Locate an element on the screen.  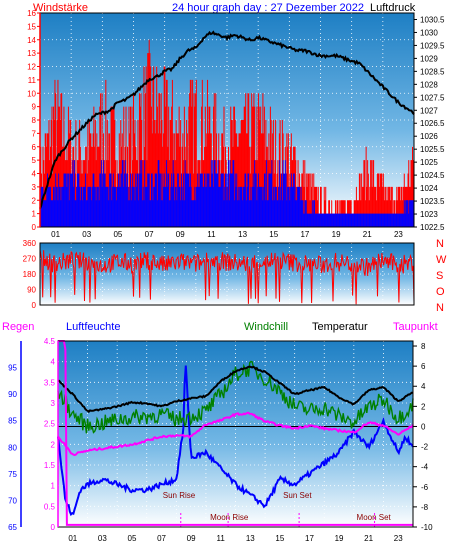
pressure-tick: 1026 is located at coordinates (429, 136).